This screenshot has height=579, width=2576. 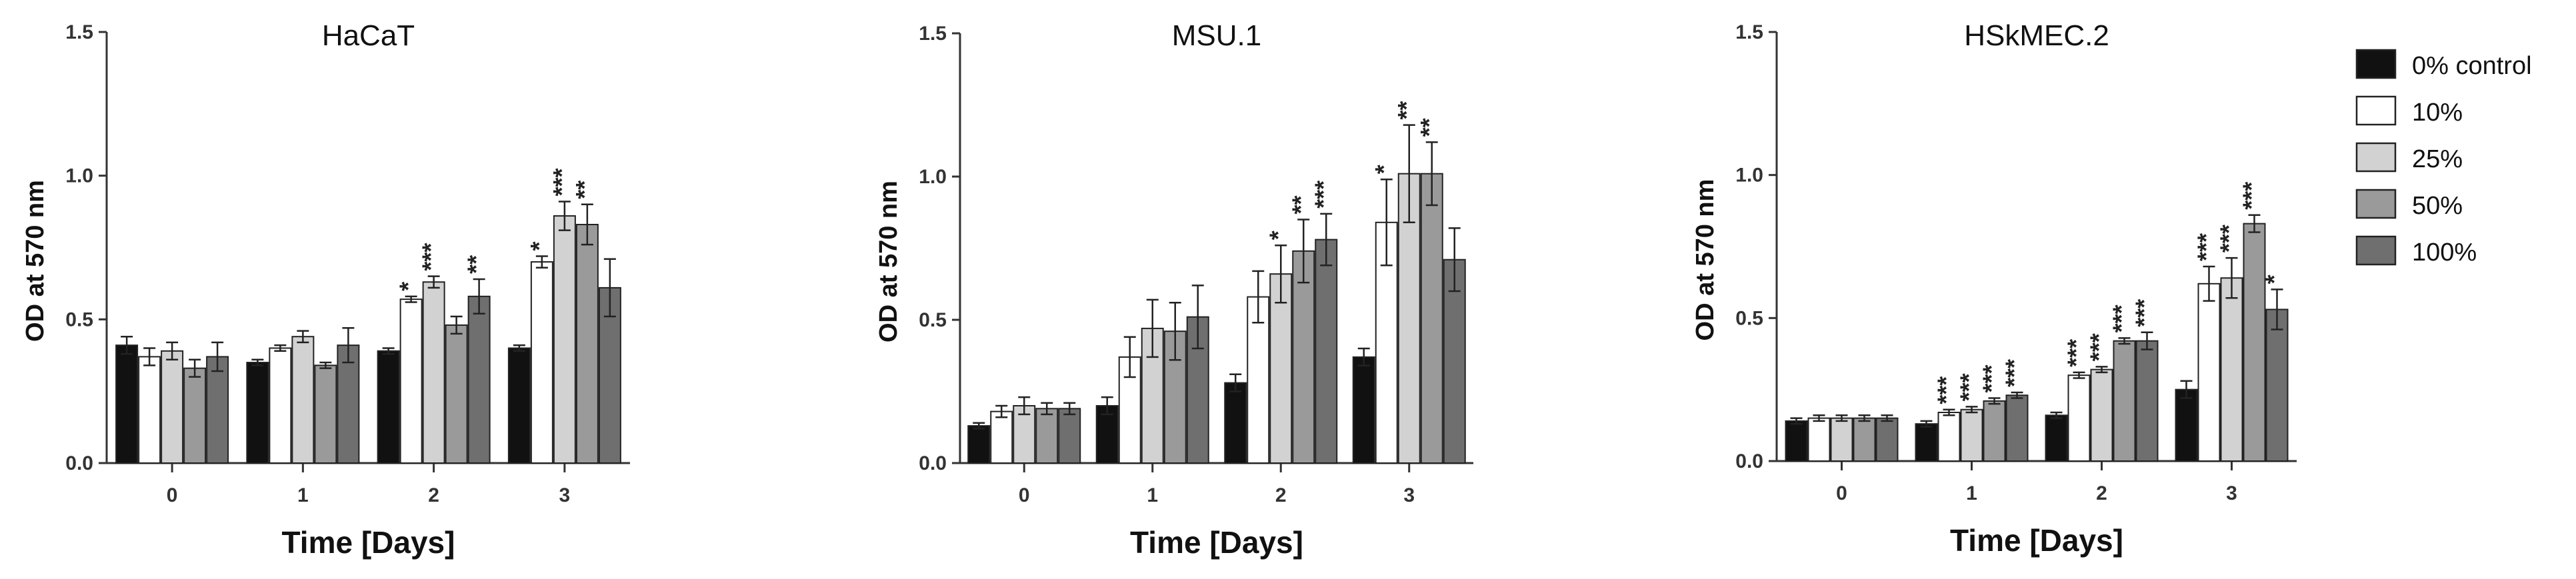 I want to click on legend-label: 50%, so click(x=2437, y=206).